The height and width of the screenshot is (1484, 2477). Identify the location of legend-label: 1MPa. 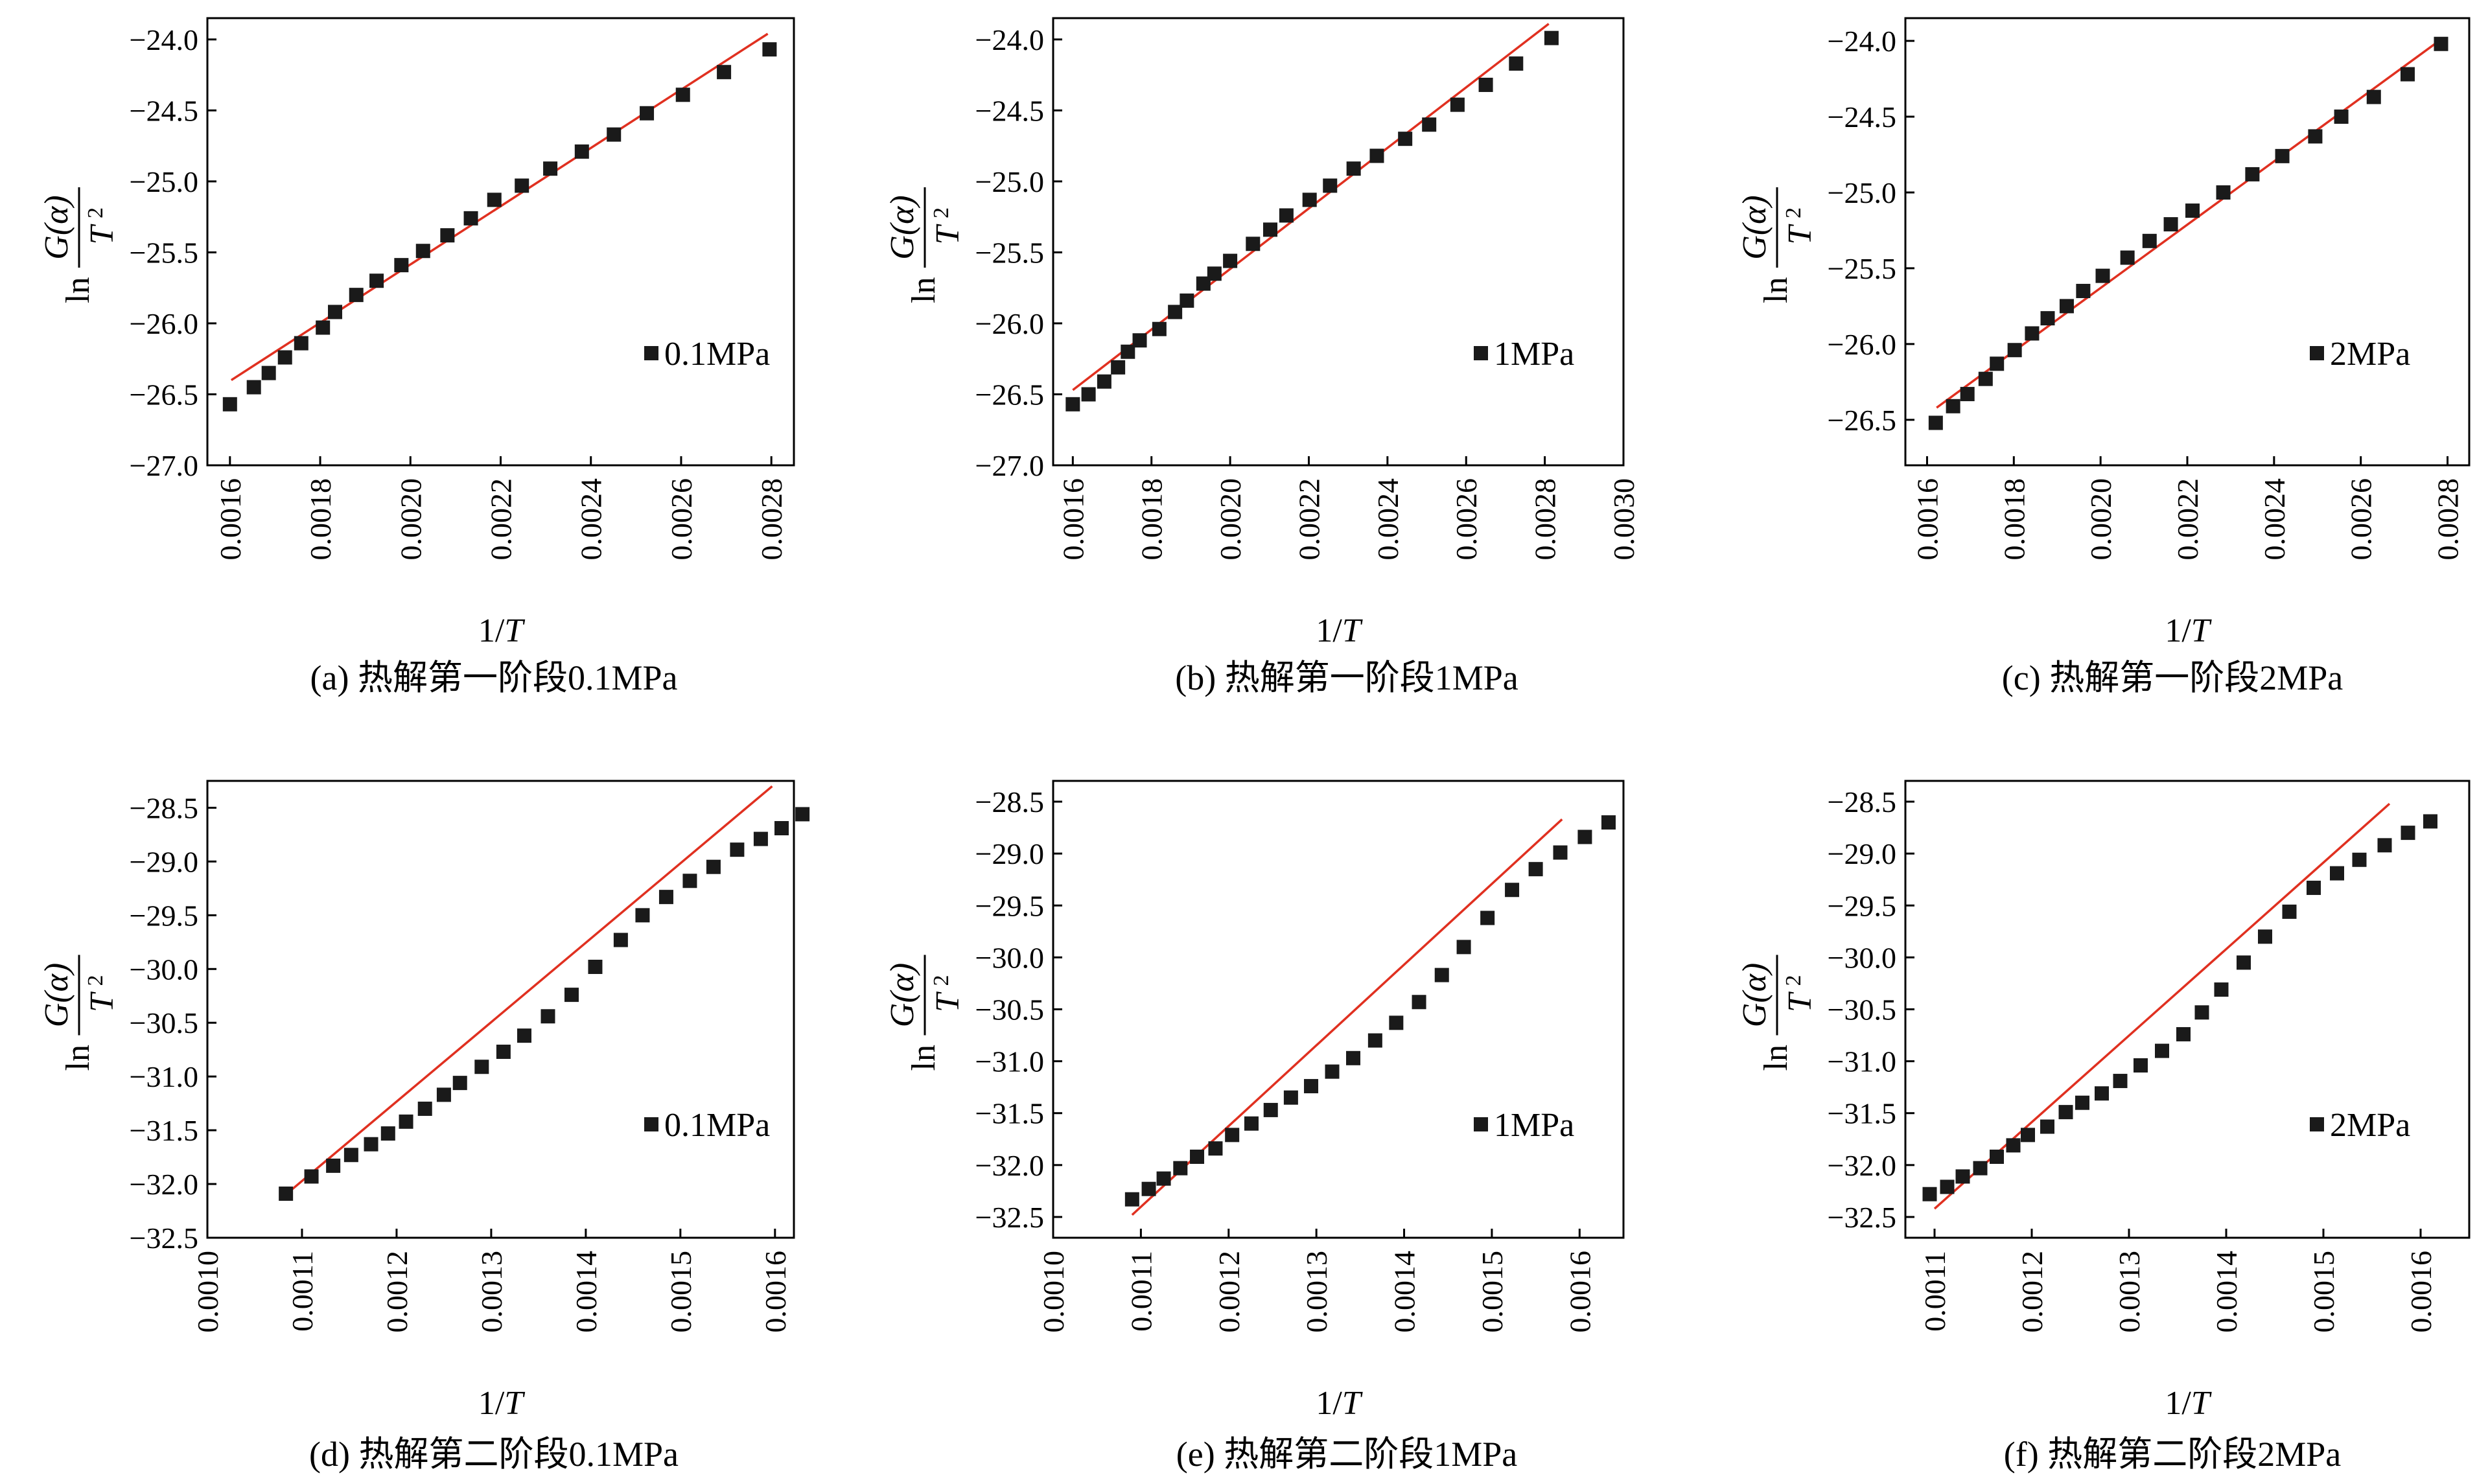
(1534, 354).